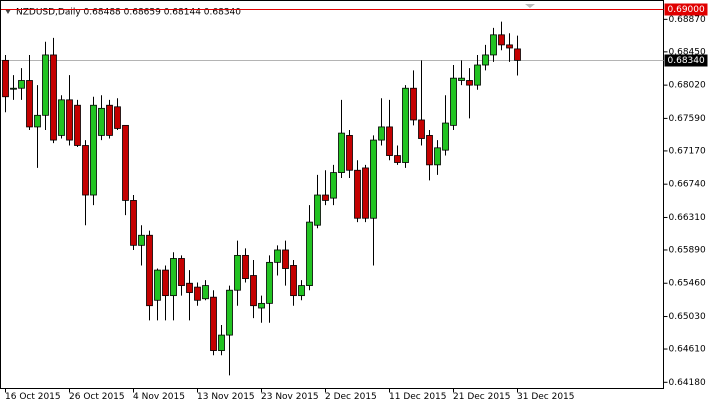 The image size is (708, 408). I want to click on y-tick-label: 0.67170, so click(687, 151).